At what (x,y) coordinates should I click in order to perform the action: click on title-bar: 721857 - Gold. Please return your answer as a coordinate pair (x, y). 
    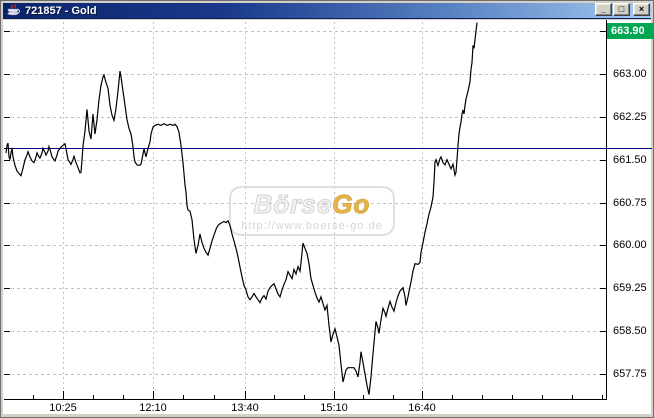
    Looking at the image, I should click on (327, 11).